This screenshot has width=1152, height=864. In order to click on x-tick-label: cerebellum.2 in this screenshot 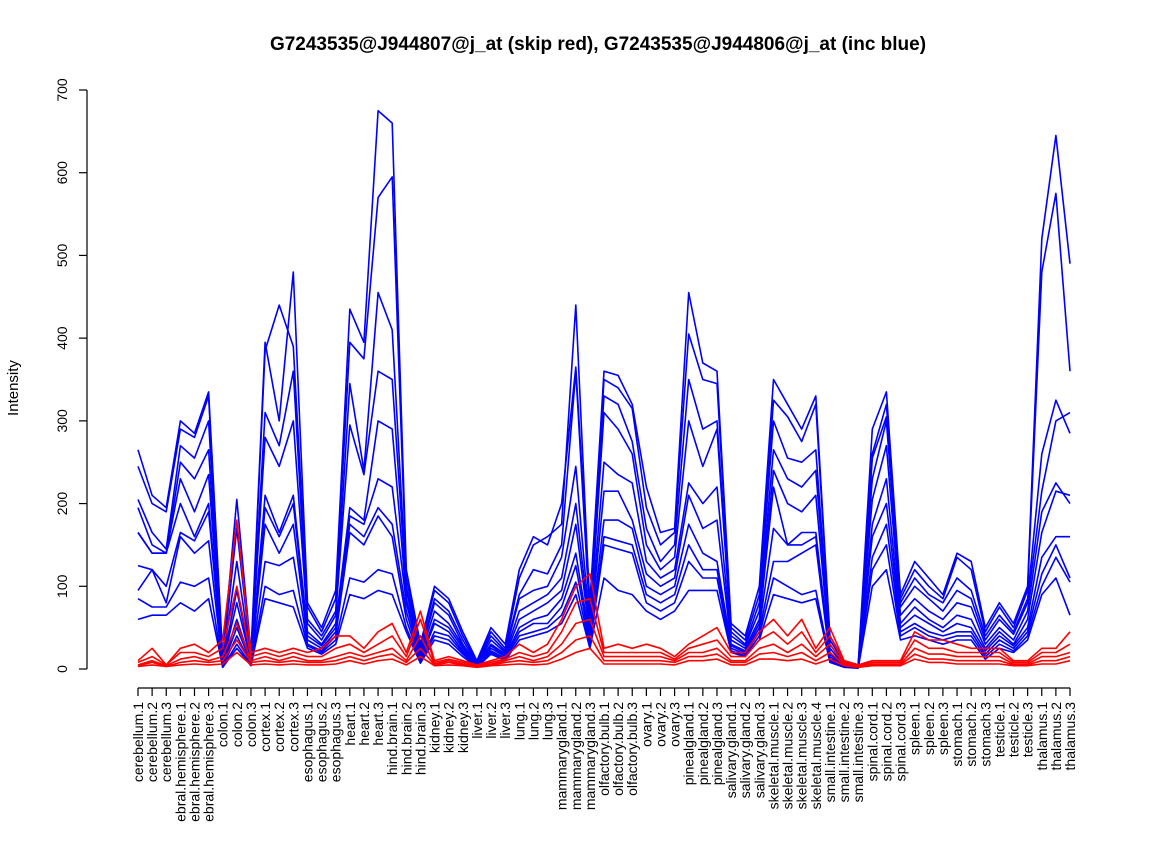, I will do `click(152, 742)`.